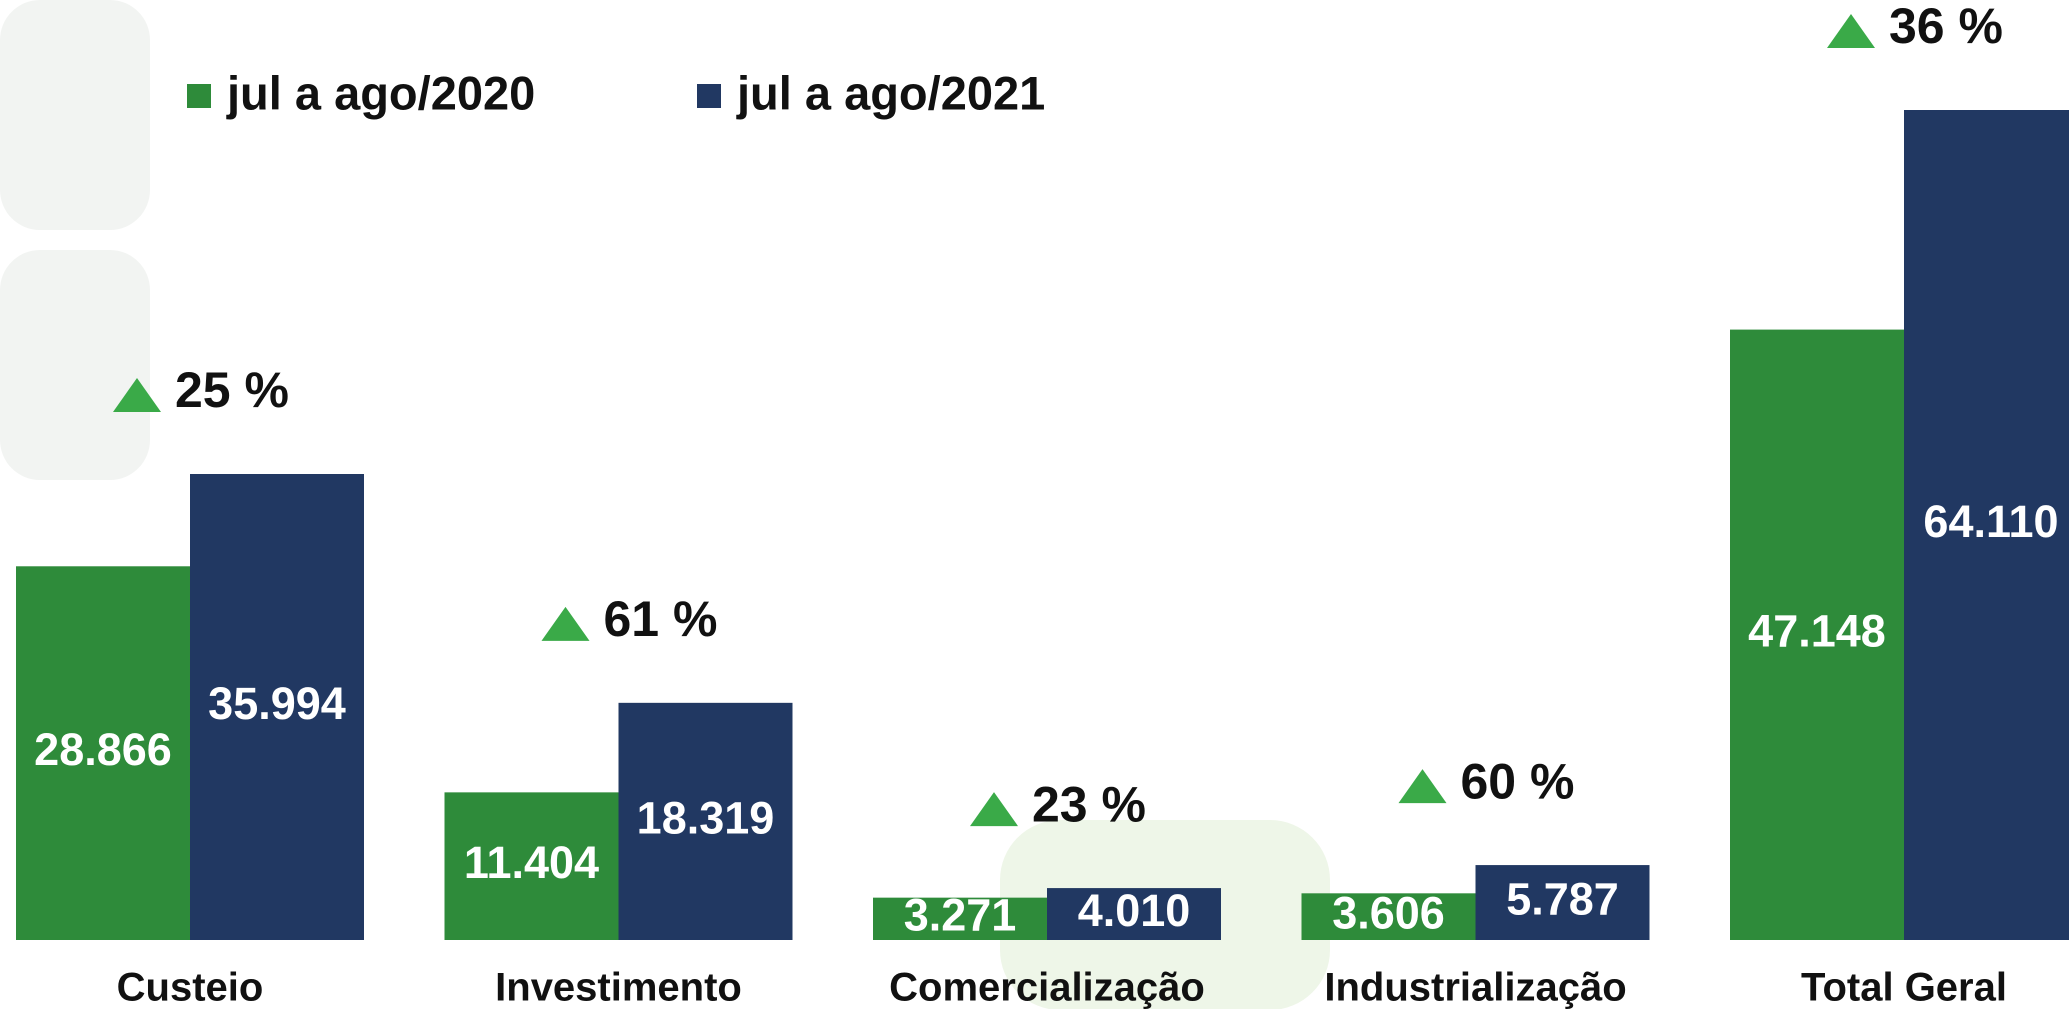  I want to click on value-label: 5.787, so click(1562, 898).